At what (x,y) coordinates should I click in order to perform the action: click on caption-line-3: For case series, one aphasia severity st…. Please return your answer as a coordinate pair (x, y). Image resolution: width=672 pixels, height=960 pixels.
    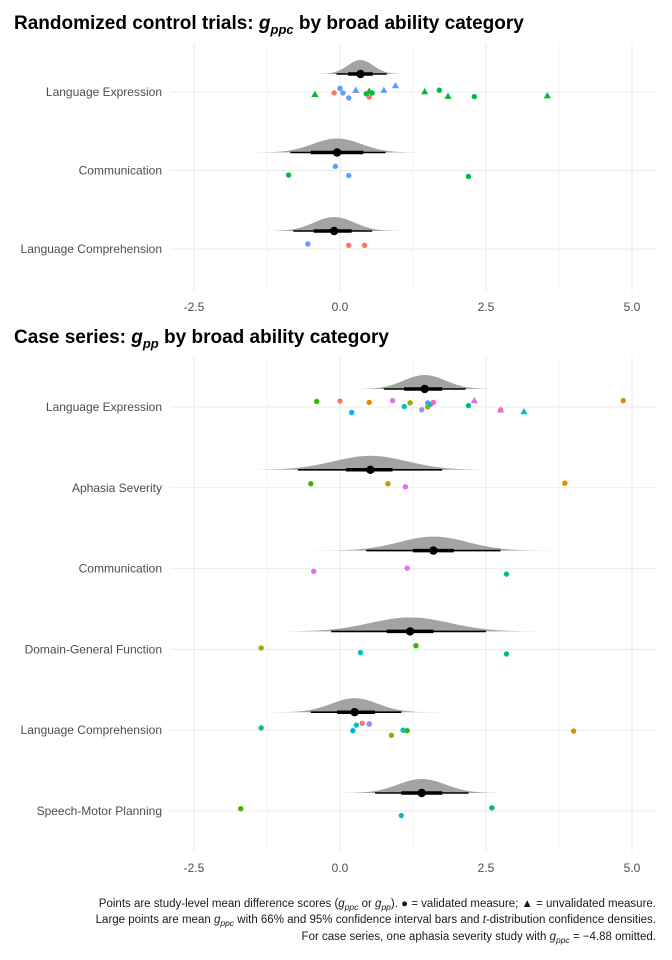
    Looking at the image, I should click on (479, 938).